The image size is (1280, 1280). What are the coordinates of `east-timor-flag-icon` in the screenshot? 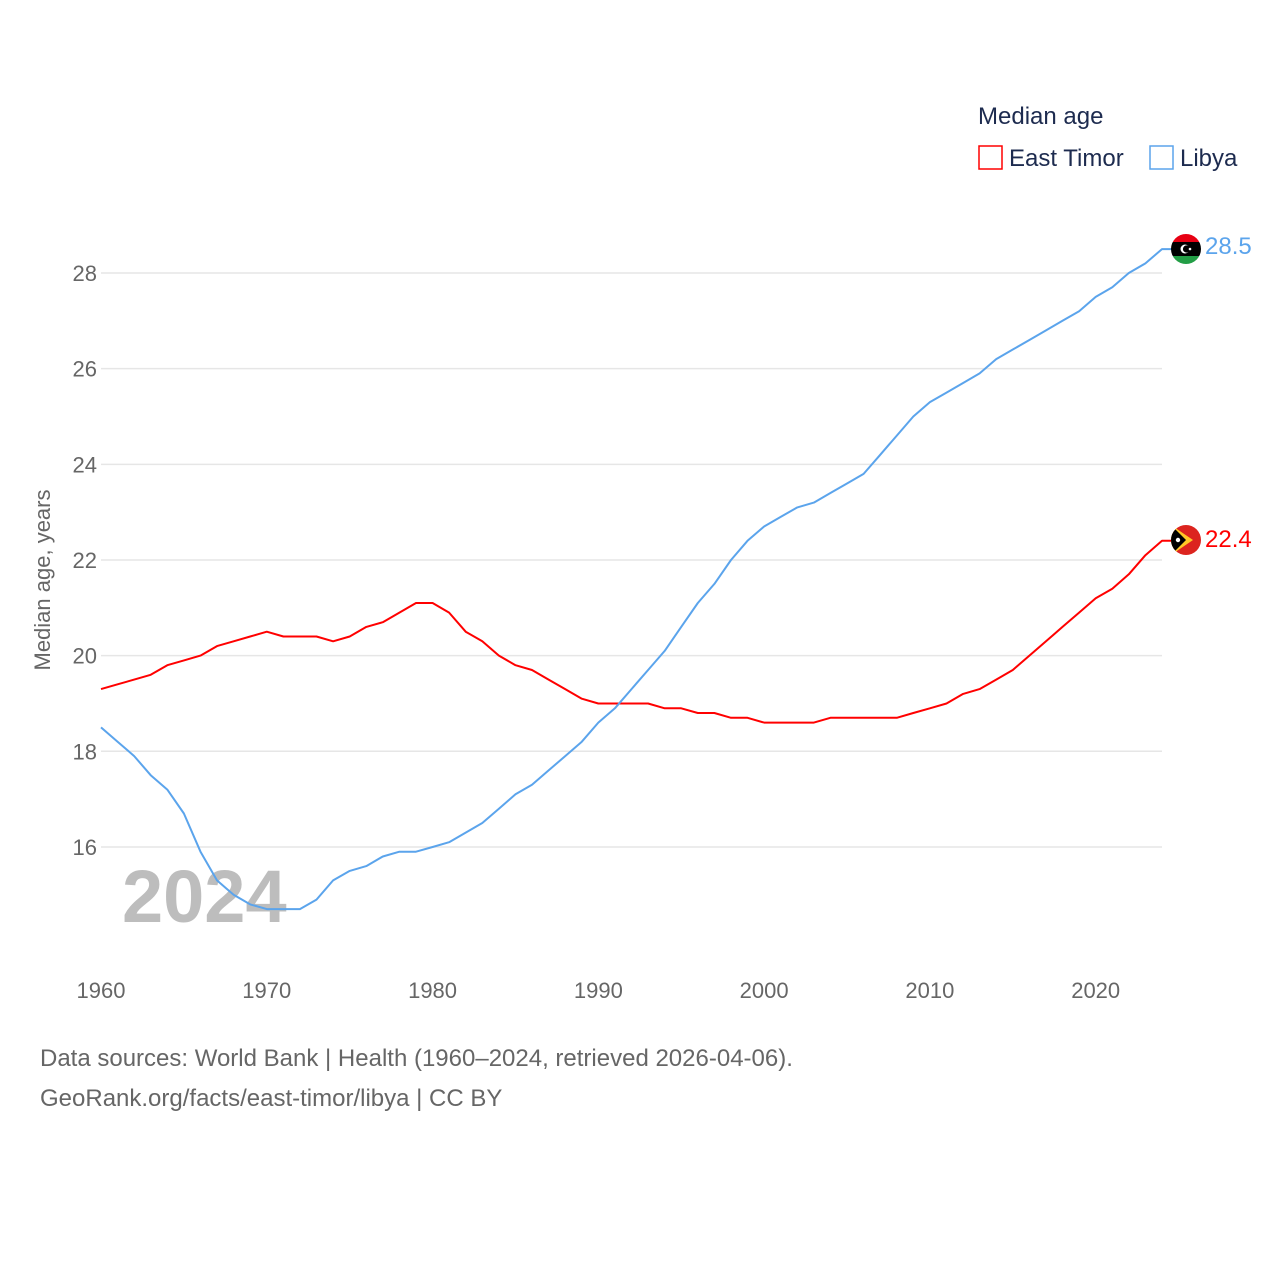 It's located at (1186, 540).